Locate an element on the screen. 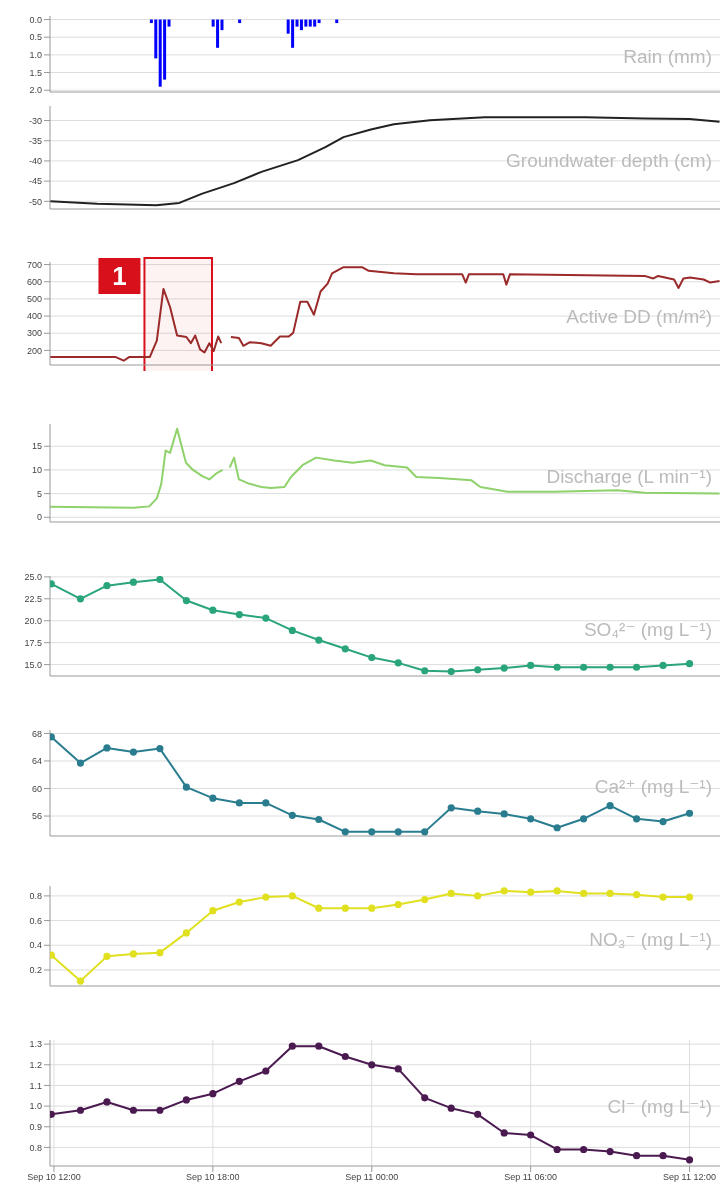 Image resolution: width=725 pixels, height=1200 pixels. y-tick-label: 15.0 is located at coordinates (33, 664).